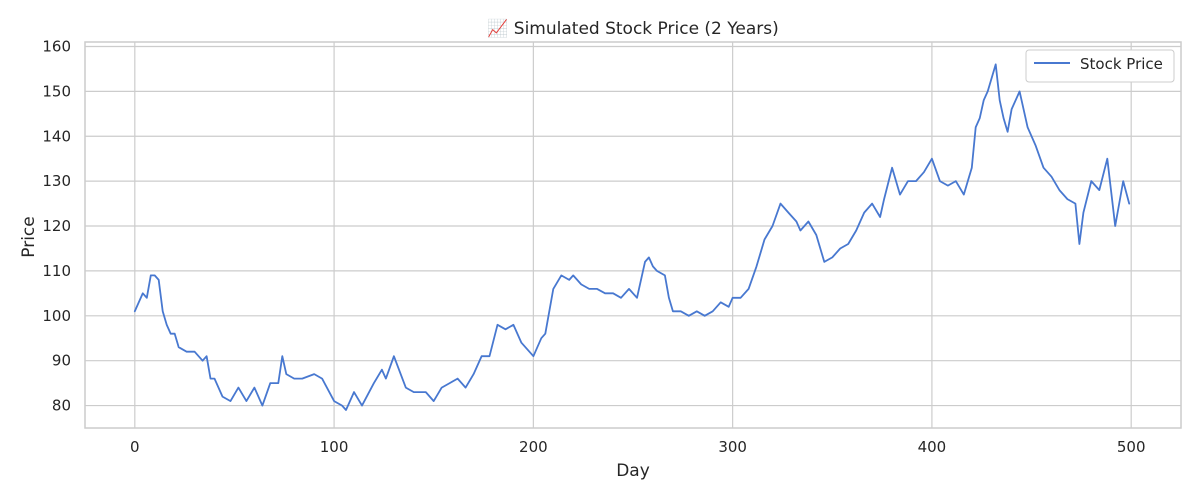  I want to click on legend: Stock Price, so click(1100, 66).